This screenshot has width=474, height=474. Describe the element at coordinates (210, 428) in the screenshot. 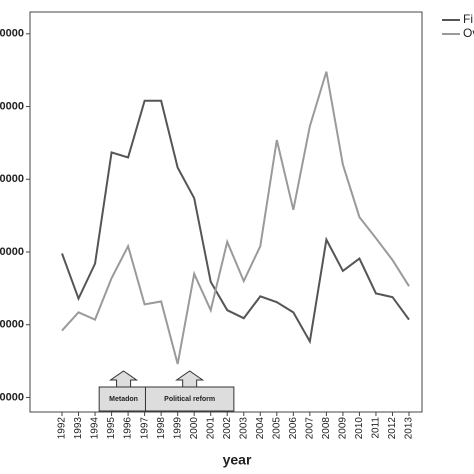

I see `x-tick-label: 2001` at that location.